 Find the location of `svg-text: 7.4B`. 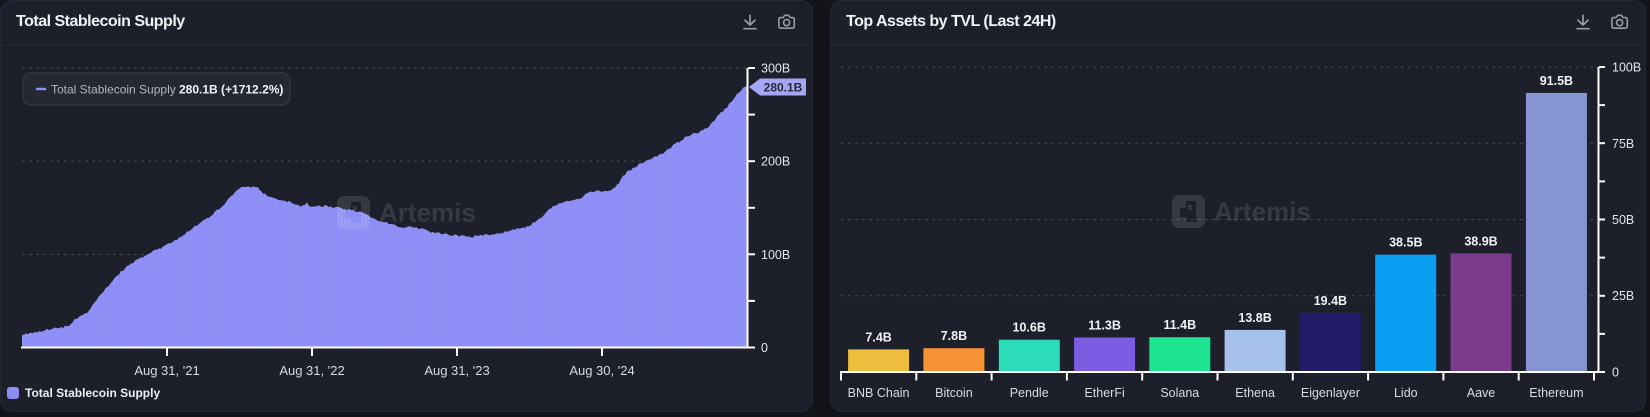

svg-text: 7.4B is located at coordinates (878, 337).